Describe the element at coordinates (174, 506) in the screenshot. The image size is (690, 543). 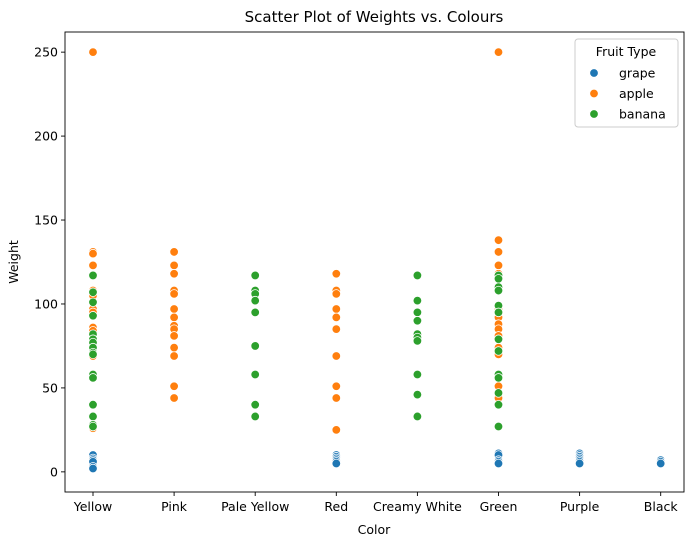
I see `x-tick-label: Pink` at that location.